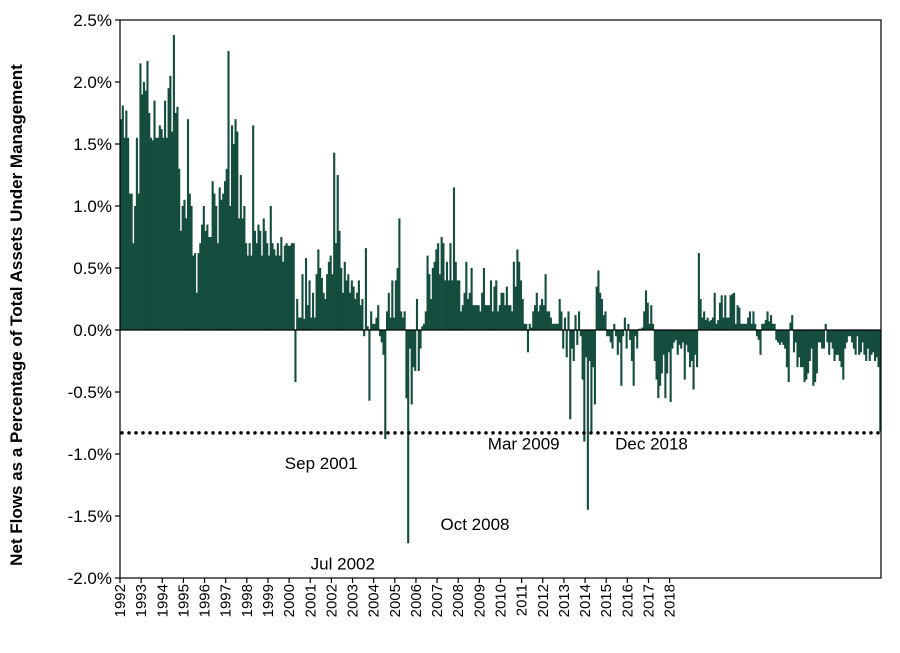 The image size is (900, 653). I want to click on x-tick-label: 1996, so click(205, 600).